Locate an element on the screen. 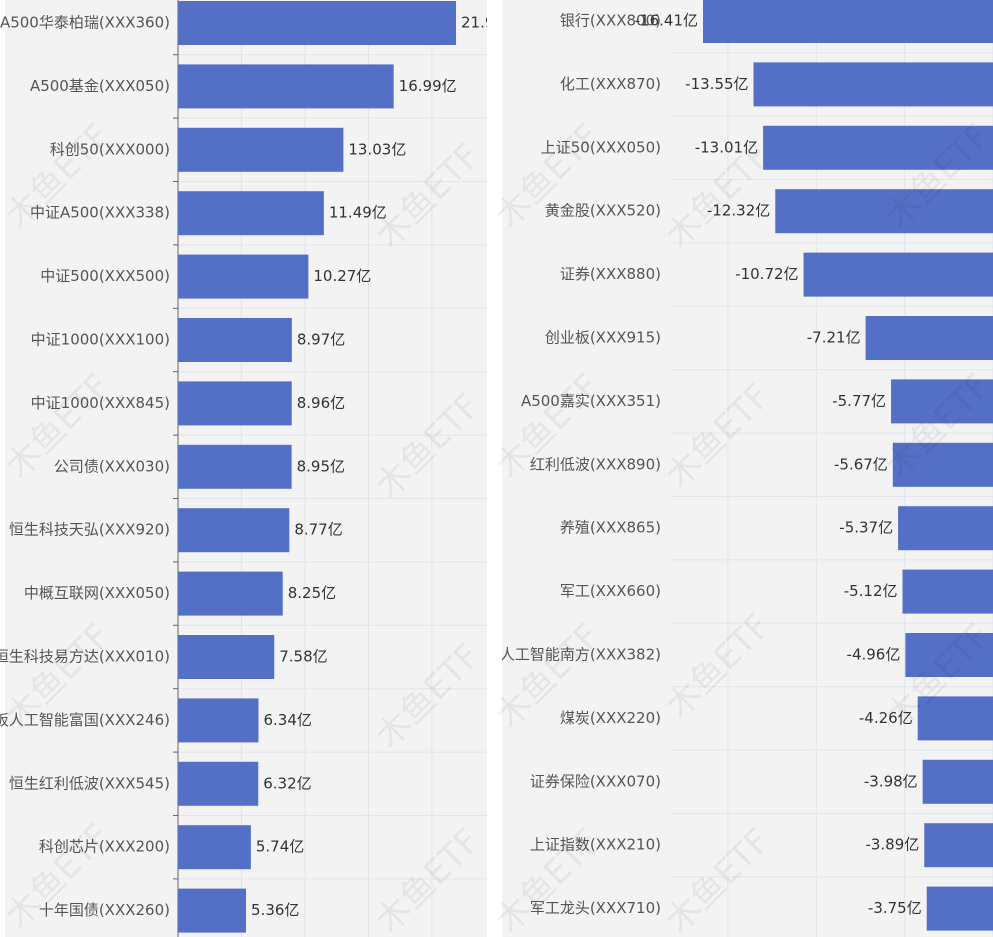 This screenshot has height=937, width=993. category-label-left: 中证1000(XXX845) is located at coordinates (100, 403).